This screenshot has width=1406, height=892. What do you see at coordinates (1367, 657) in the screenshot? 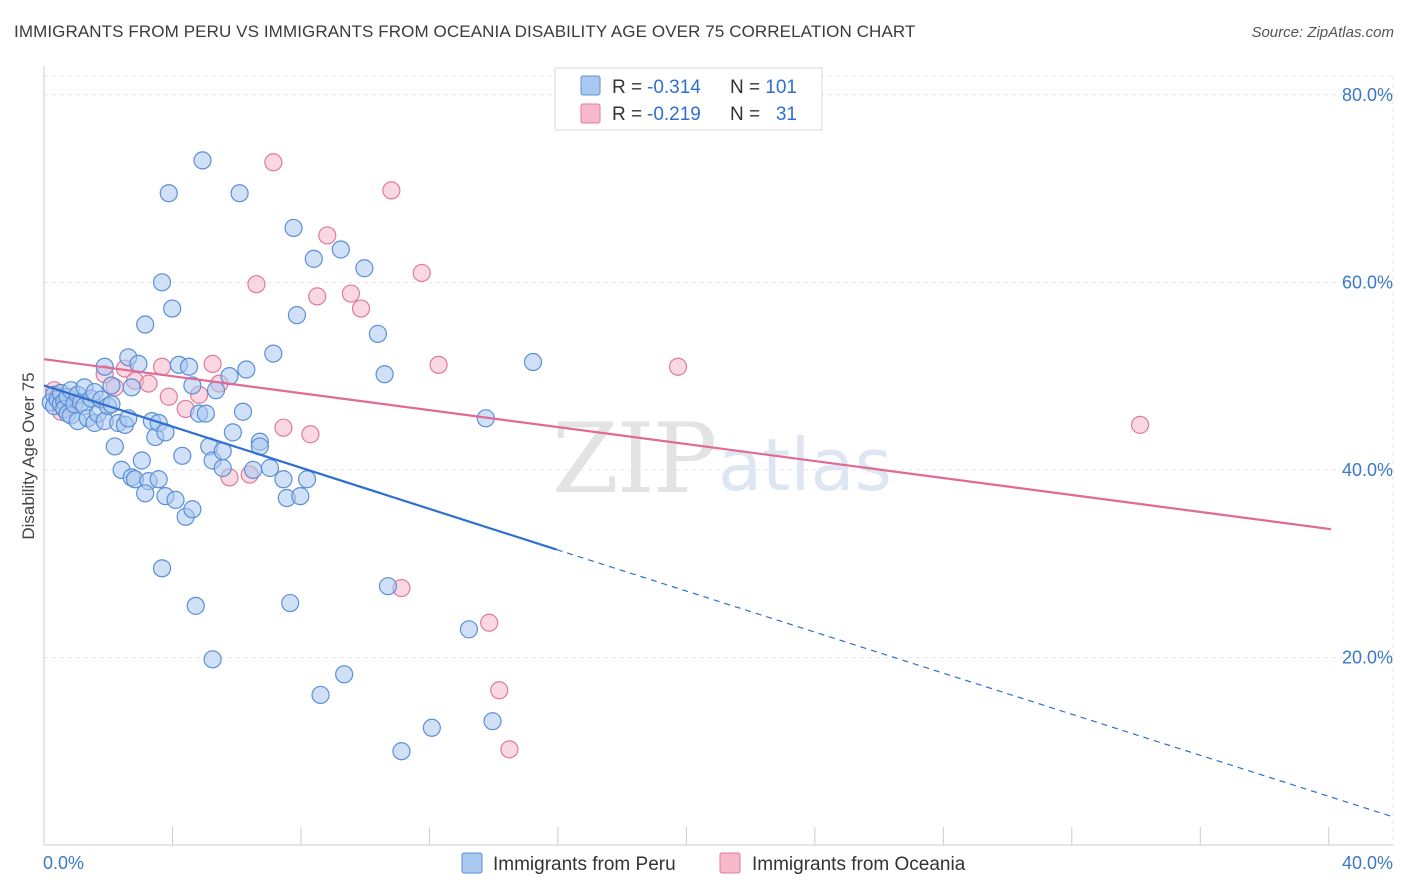
I see `y-tick-label-0: 20.0%` at bounding box center [1367, 657].